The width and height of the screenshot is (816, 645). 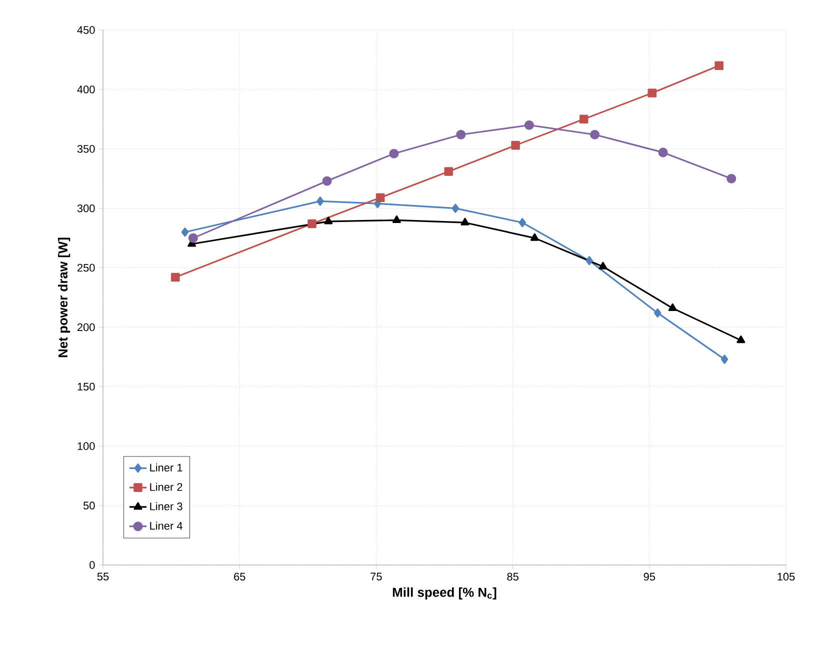 I want to click on y-tick-label: 350, so click(x=86, y=149).